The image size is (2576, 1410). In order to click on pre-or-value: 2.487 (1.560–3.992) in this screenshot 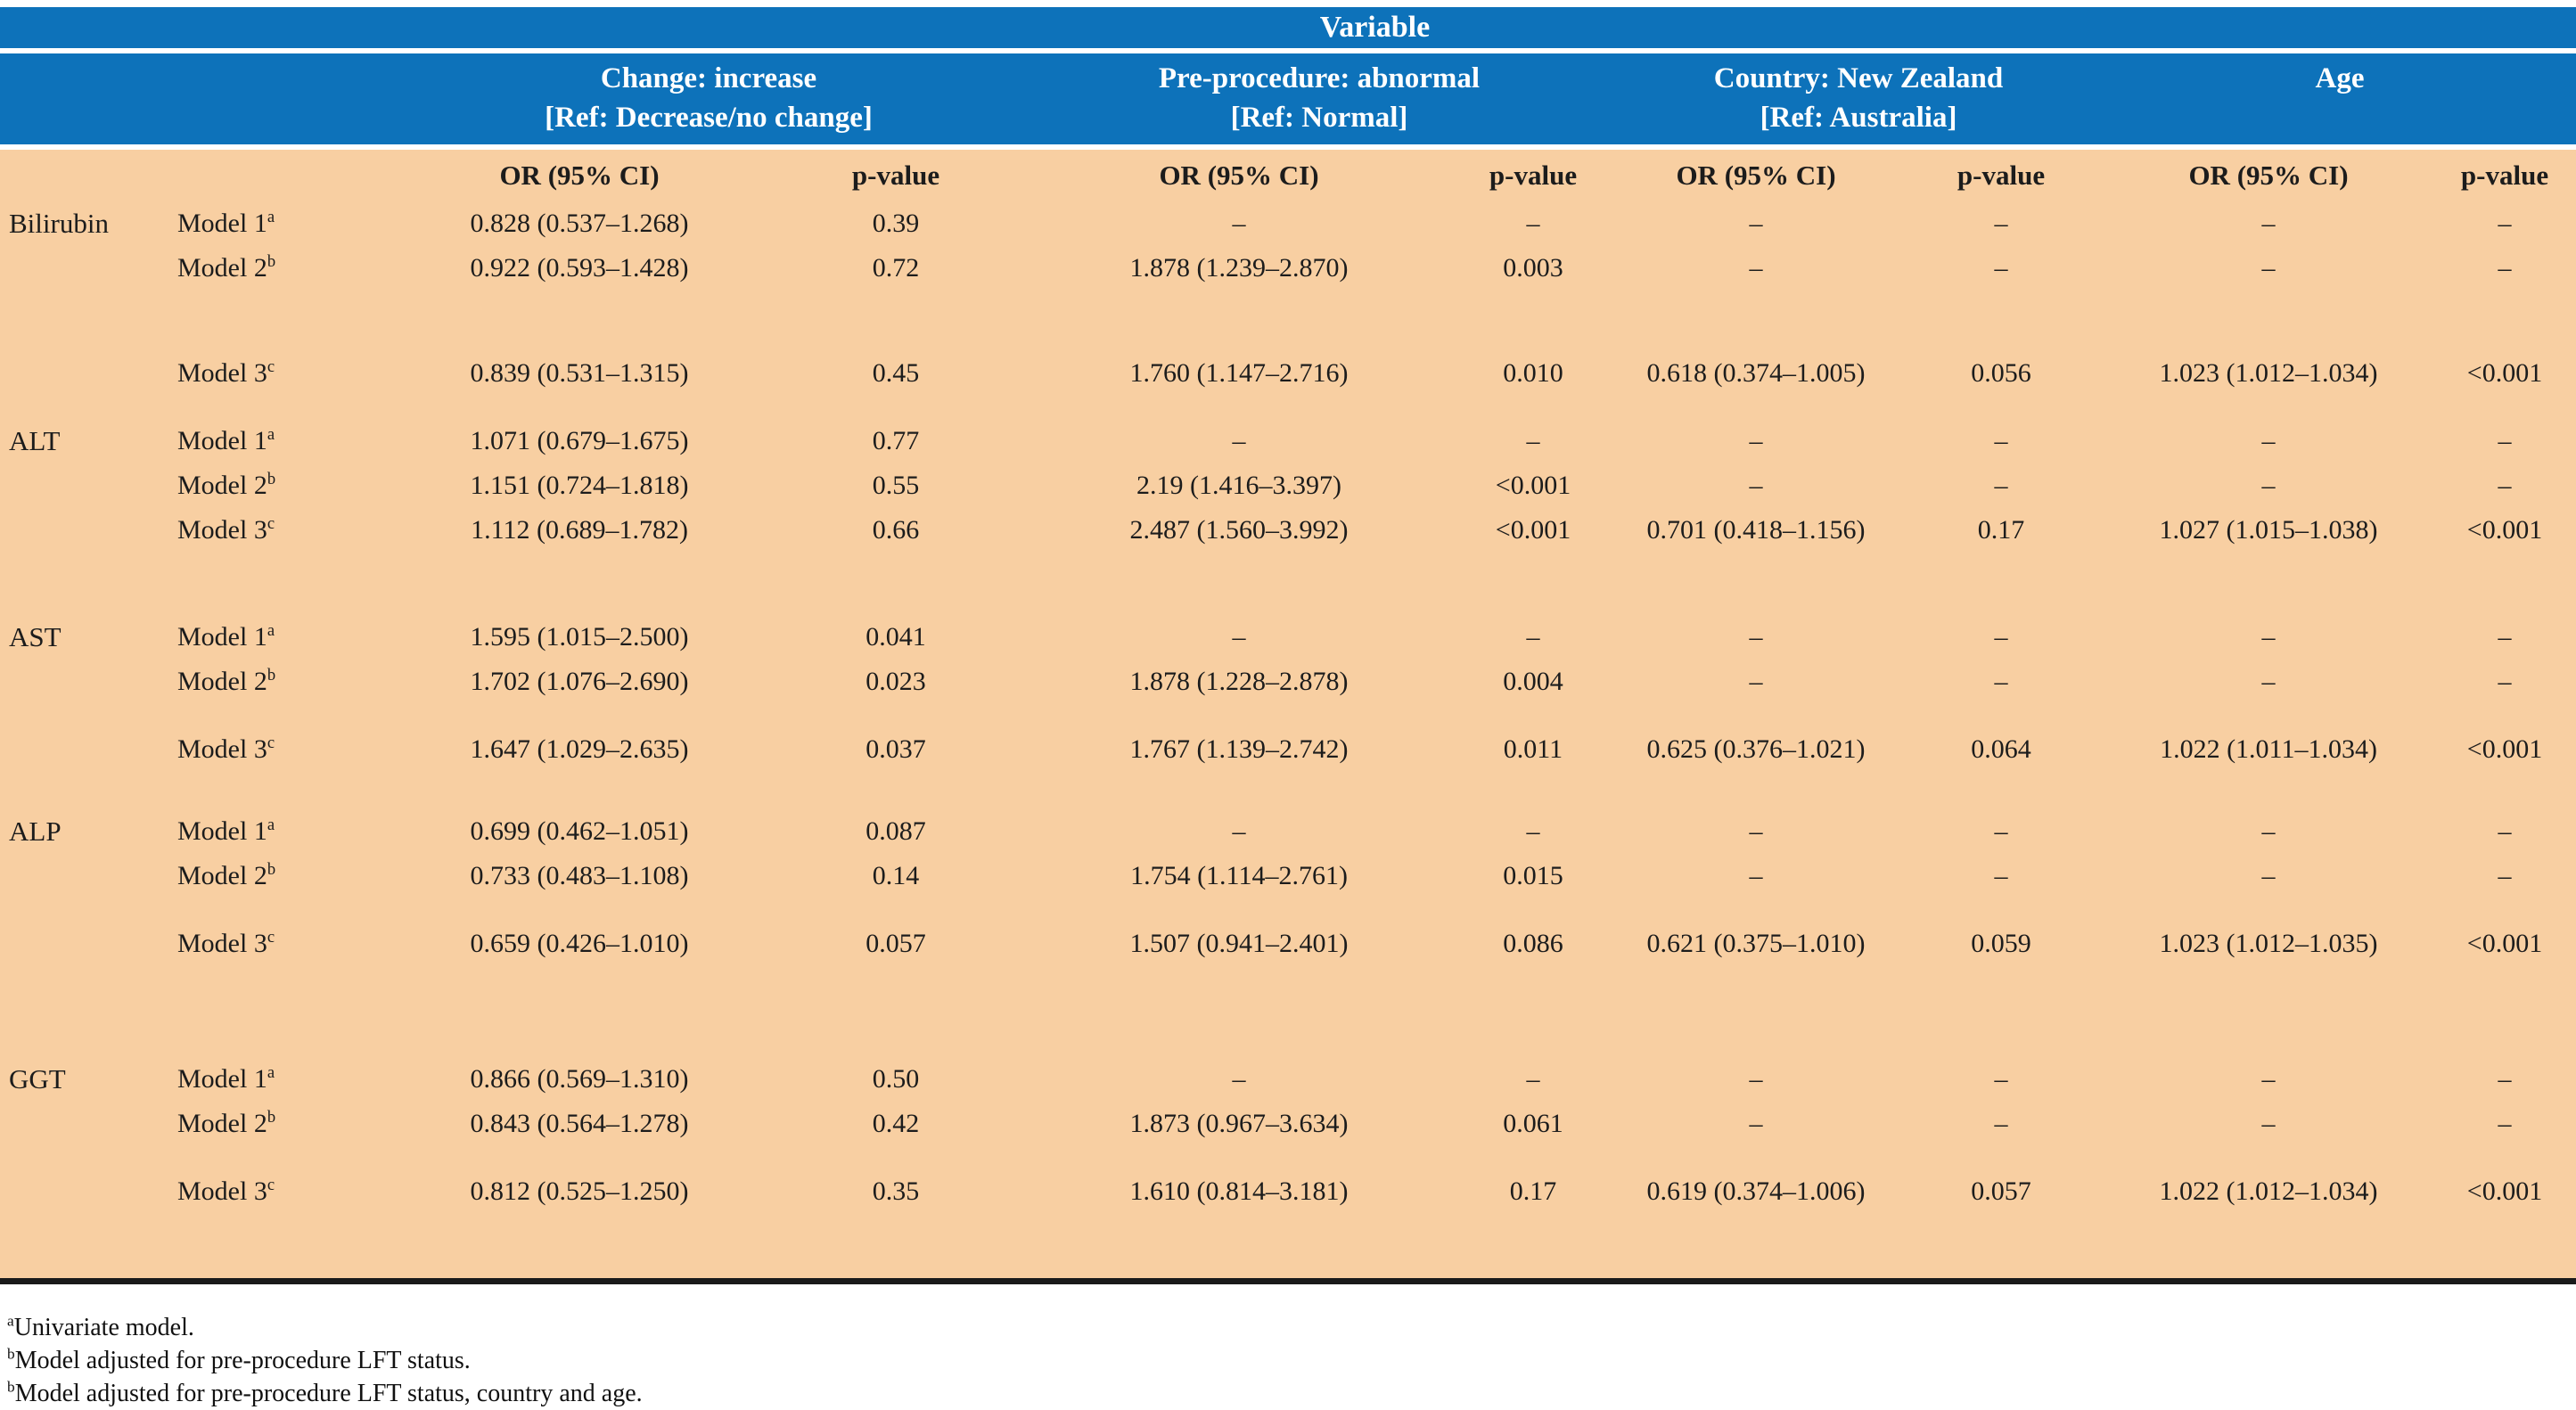, I will do `click(1239, 530)`.